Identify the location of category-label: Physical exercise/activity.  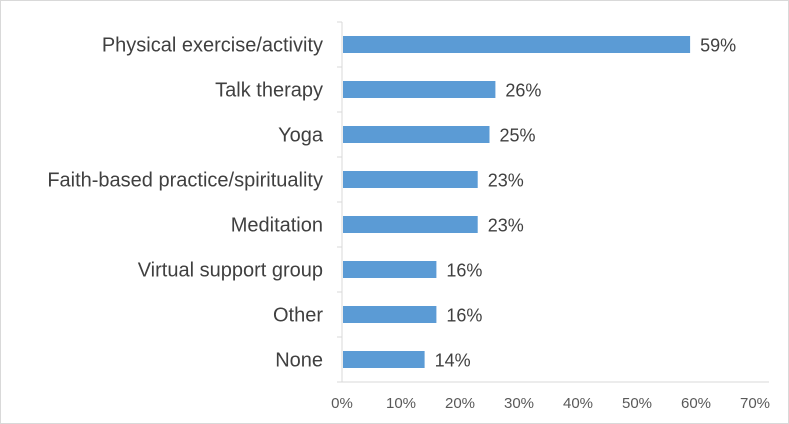
(212, 46).